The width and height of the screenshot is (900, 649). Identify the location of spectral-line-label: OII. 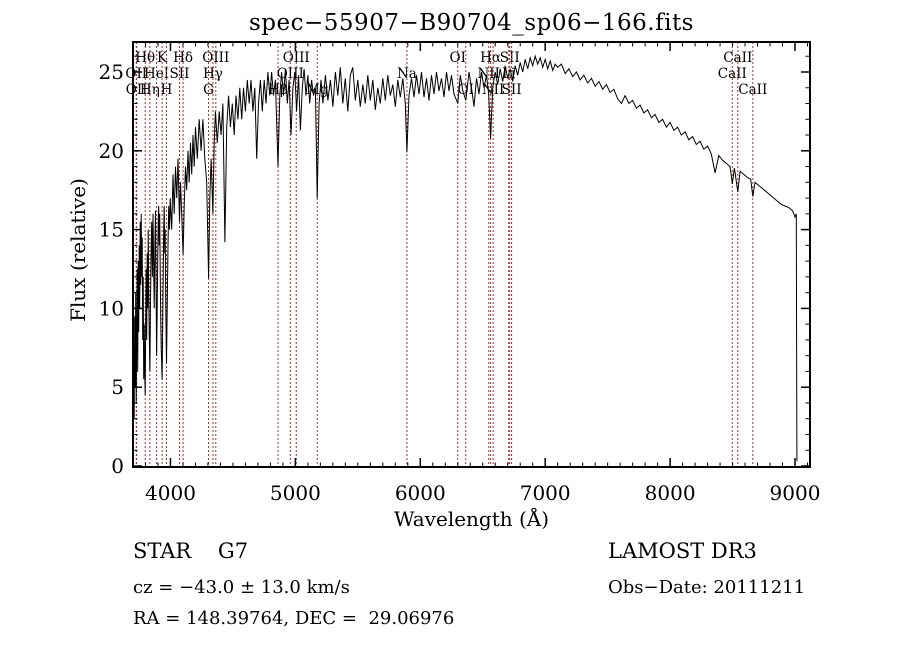
(137, 90).